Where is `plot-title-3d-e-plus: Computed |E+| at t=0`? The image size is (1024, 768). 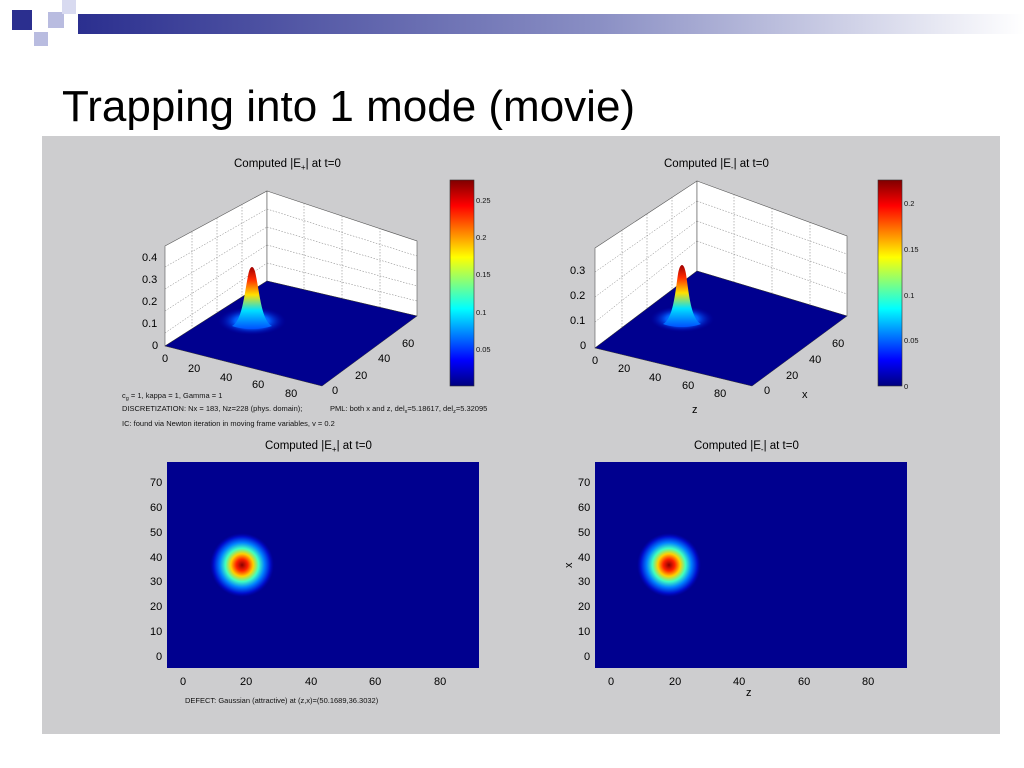 plot-title-3d-e-plus: Computed |E+| at t=0 is located at coordinates (287, 165).